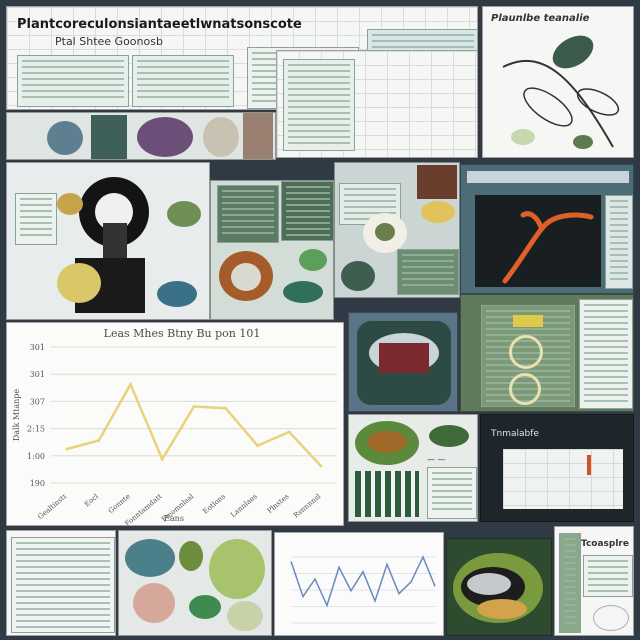  What do you see at coordinates (244, 505) in the screenshot?
I see `x-tick-label: Lannlaes` at bounding box center [244, 505].